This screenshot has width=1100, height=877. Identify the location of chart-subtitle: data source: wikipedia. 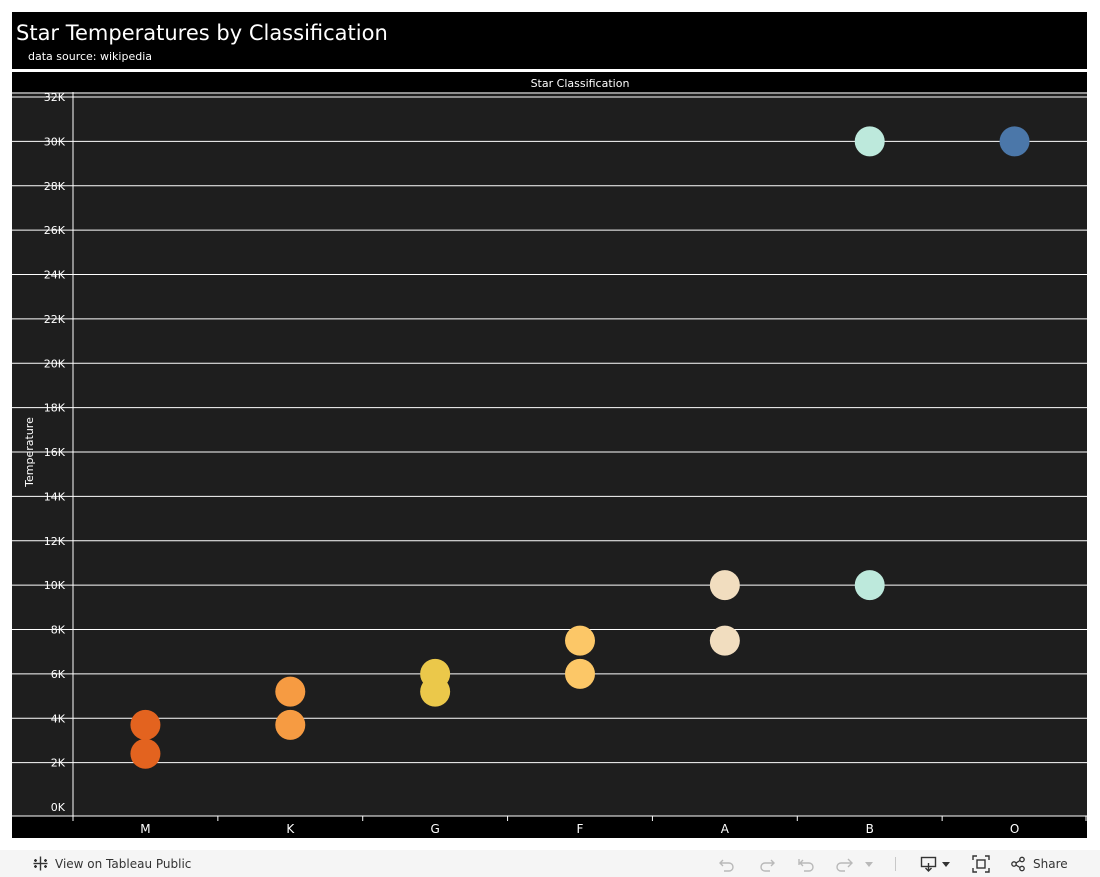
(90, 56).